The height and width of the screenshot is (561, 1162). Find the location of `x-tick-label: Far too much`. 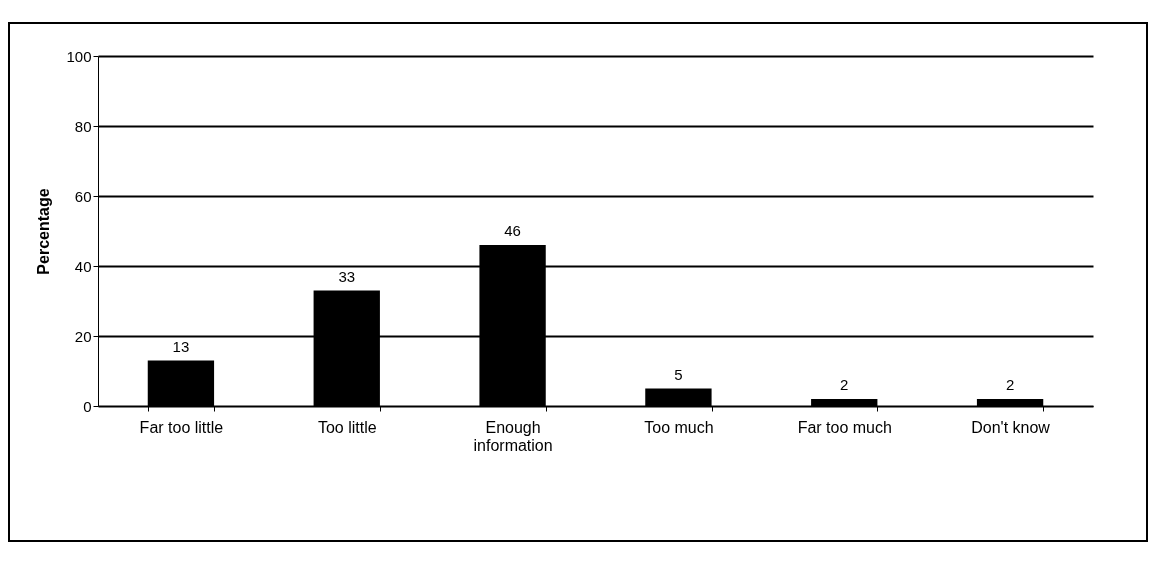

x-tick-label: Far too much is located at coordinates (844, 427).